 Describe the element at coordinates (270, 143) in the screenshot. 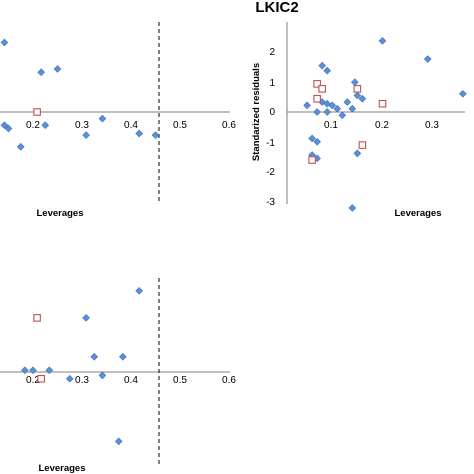

I see `y-tick-label: -1` at that location.